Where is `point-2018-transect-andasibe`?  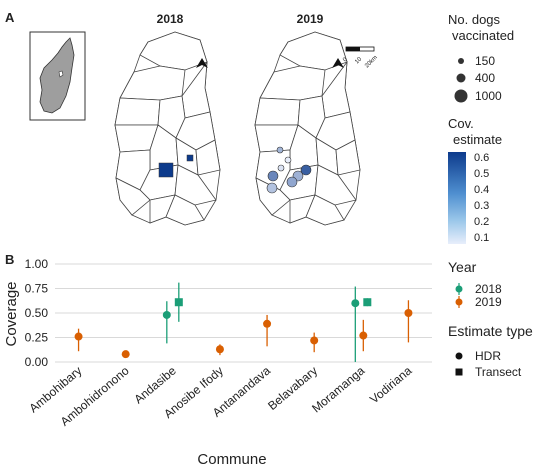 point-2018-transect-andasibe is located at coordinates (178, 302).